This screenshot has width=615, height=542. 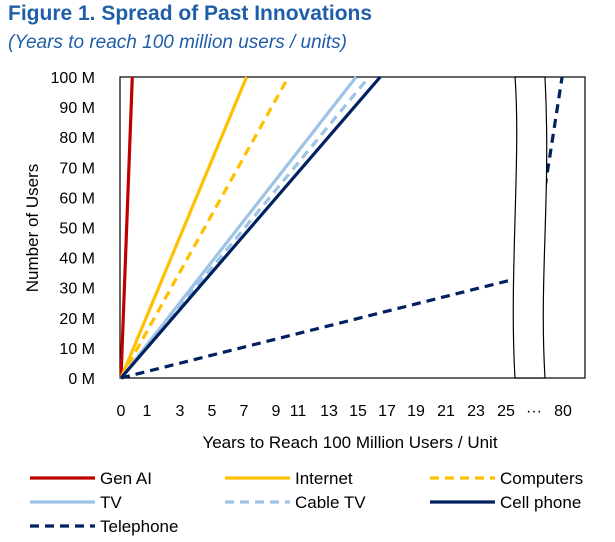 I want to click on legend-label: Gen AI, so click(x=126, y=478).